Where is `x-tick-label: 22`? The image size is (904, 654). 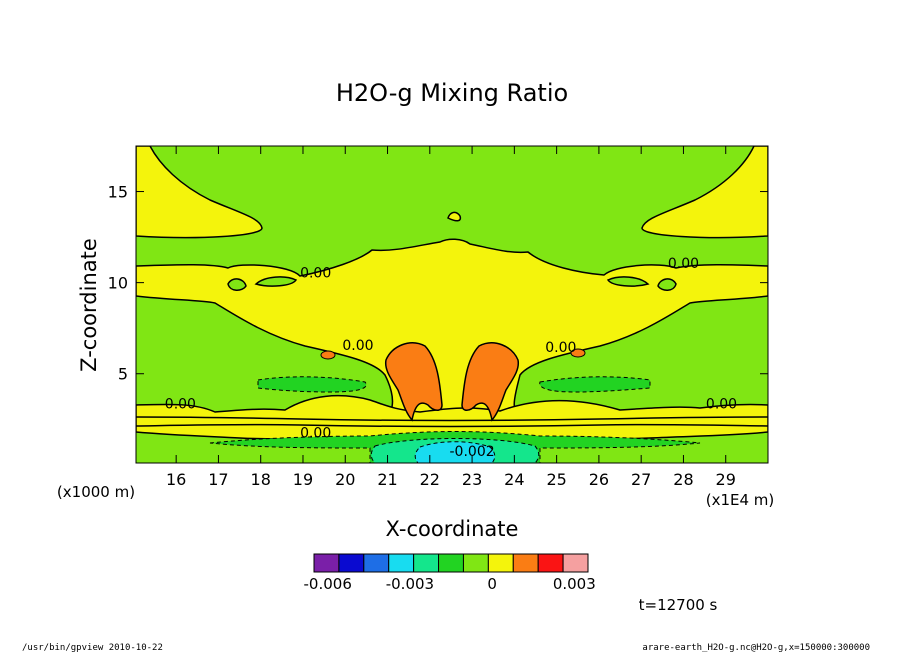 x-tick-label: 22 is located at coordinates (430, 479).